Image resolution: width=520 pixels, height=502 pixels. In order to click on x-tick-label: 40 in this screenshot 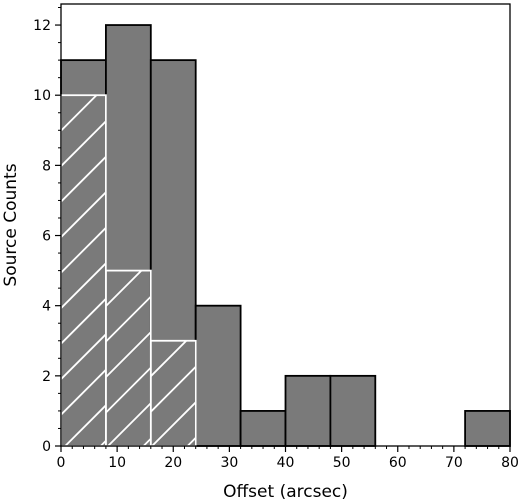, I will do `click(286, 463)`.